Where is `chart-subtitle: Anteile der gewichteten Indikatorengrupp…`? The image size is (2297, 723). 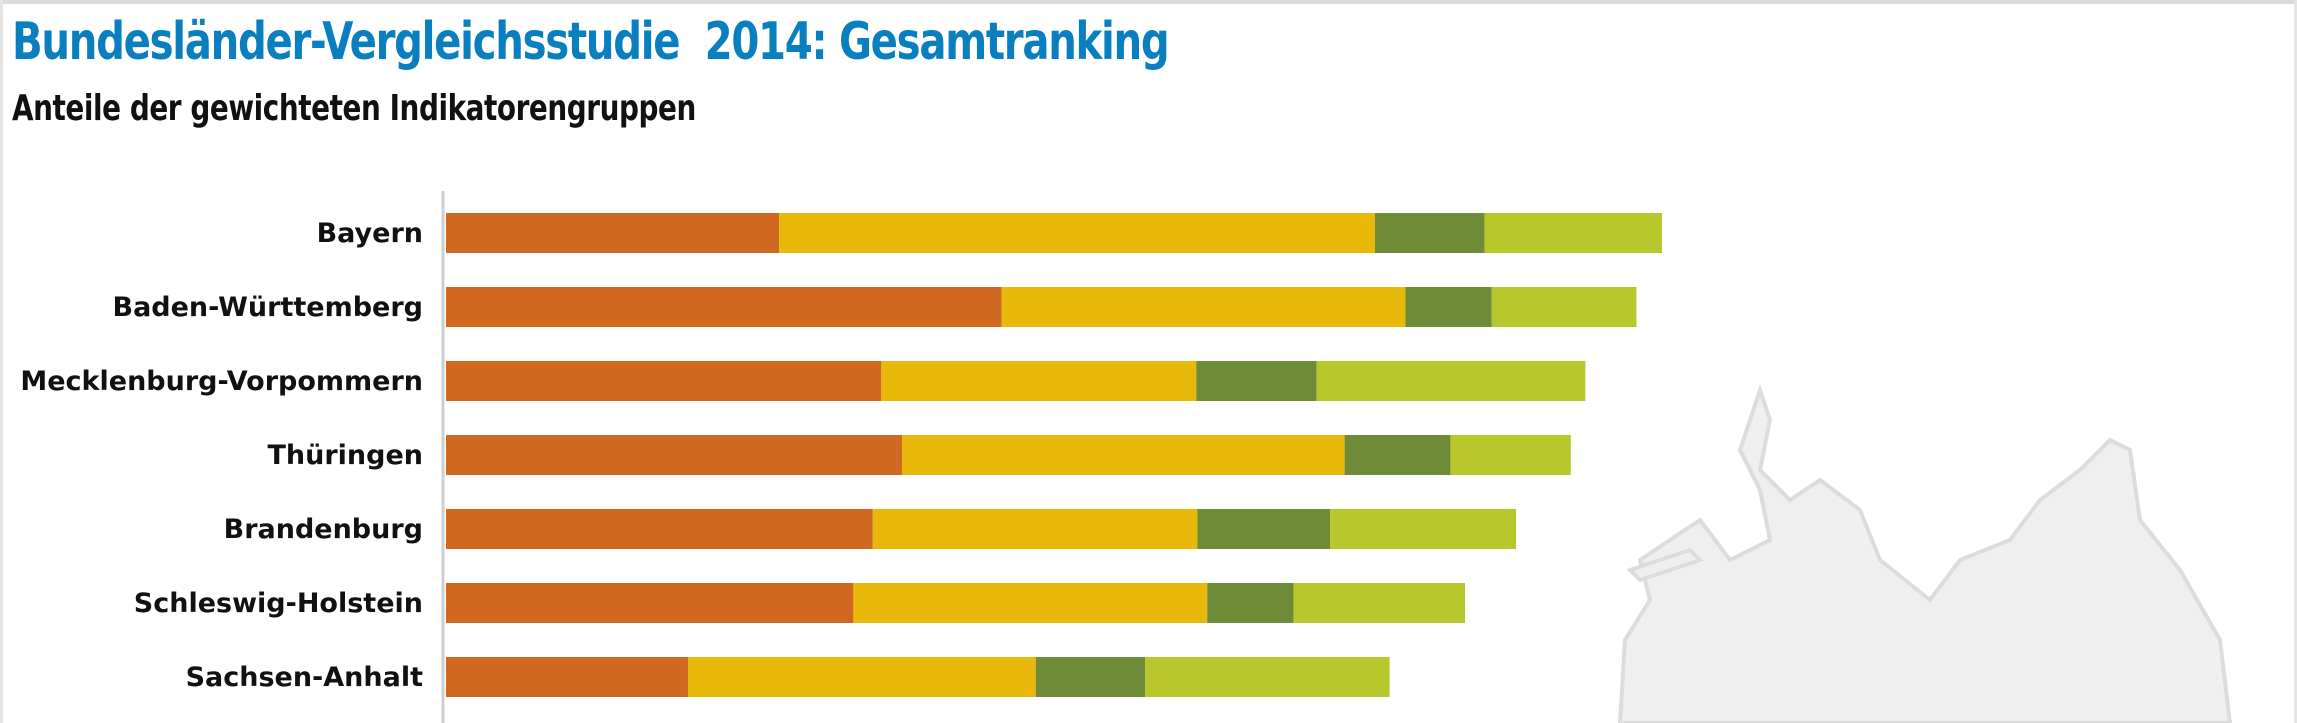 chart-subtitle: Anteile der gewichteten Indikatorengrupp… is located at coordinates (354, 108).